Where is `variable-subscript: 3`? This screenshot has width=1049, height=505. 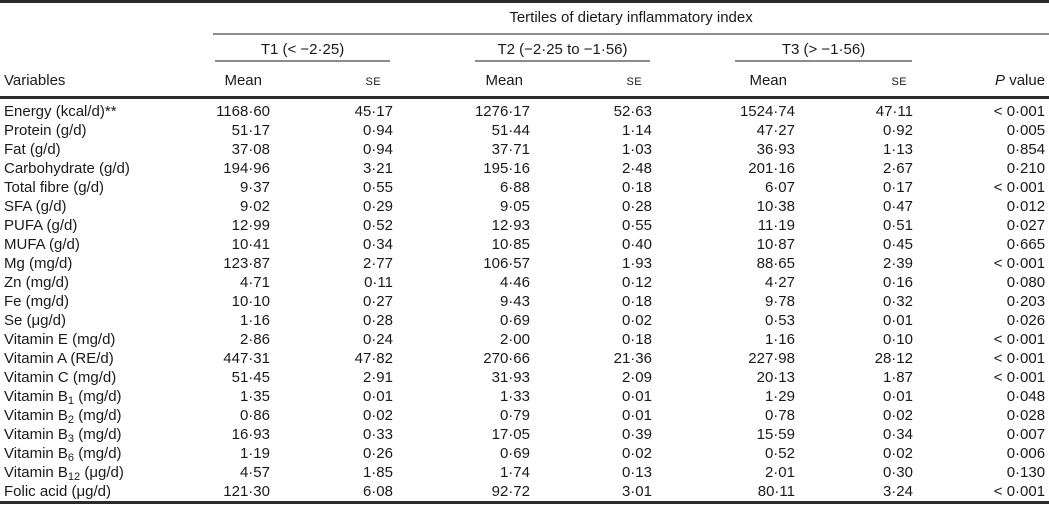 variable-subscript: 3 is located at coordinates (71, 439).